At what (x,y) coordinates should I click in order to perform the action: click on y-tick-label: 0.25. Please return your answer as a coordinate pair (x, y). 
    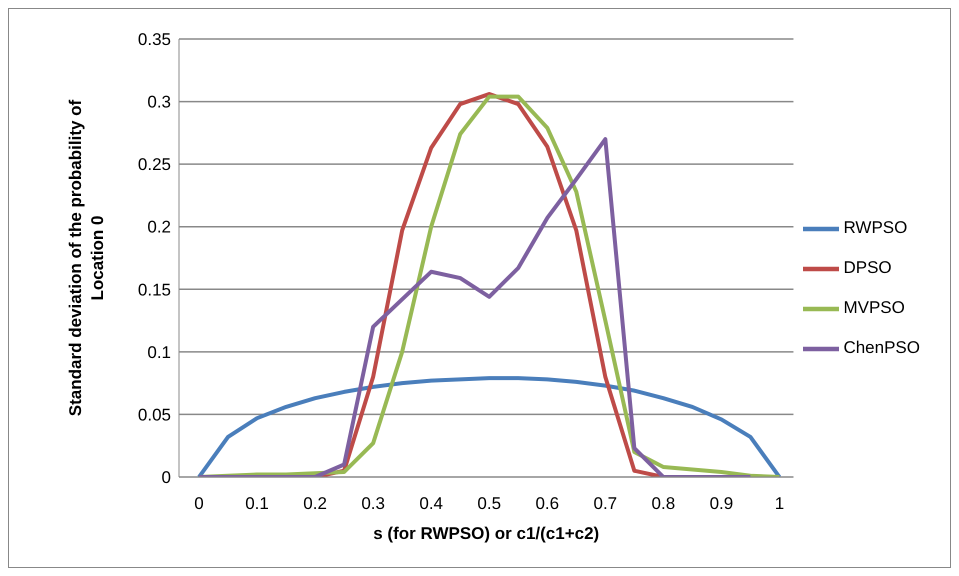
    Looking at the image, I should click on (154, 164).